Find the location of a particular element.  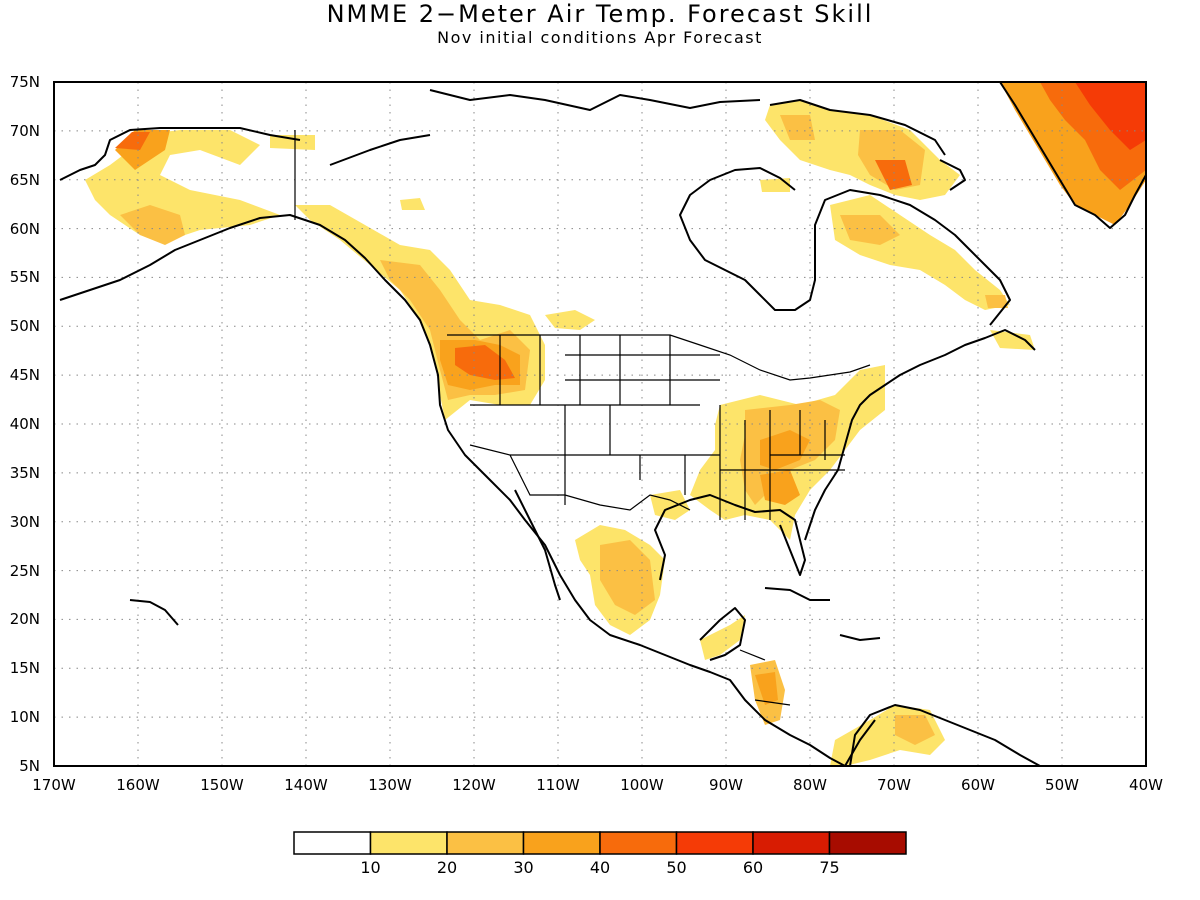

map-subtitle: Nov initial conditions Apr Forecast is located at coordinates (600, 37).